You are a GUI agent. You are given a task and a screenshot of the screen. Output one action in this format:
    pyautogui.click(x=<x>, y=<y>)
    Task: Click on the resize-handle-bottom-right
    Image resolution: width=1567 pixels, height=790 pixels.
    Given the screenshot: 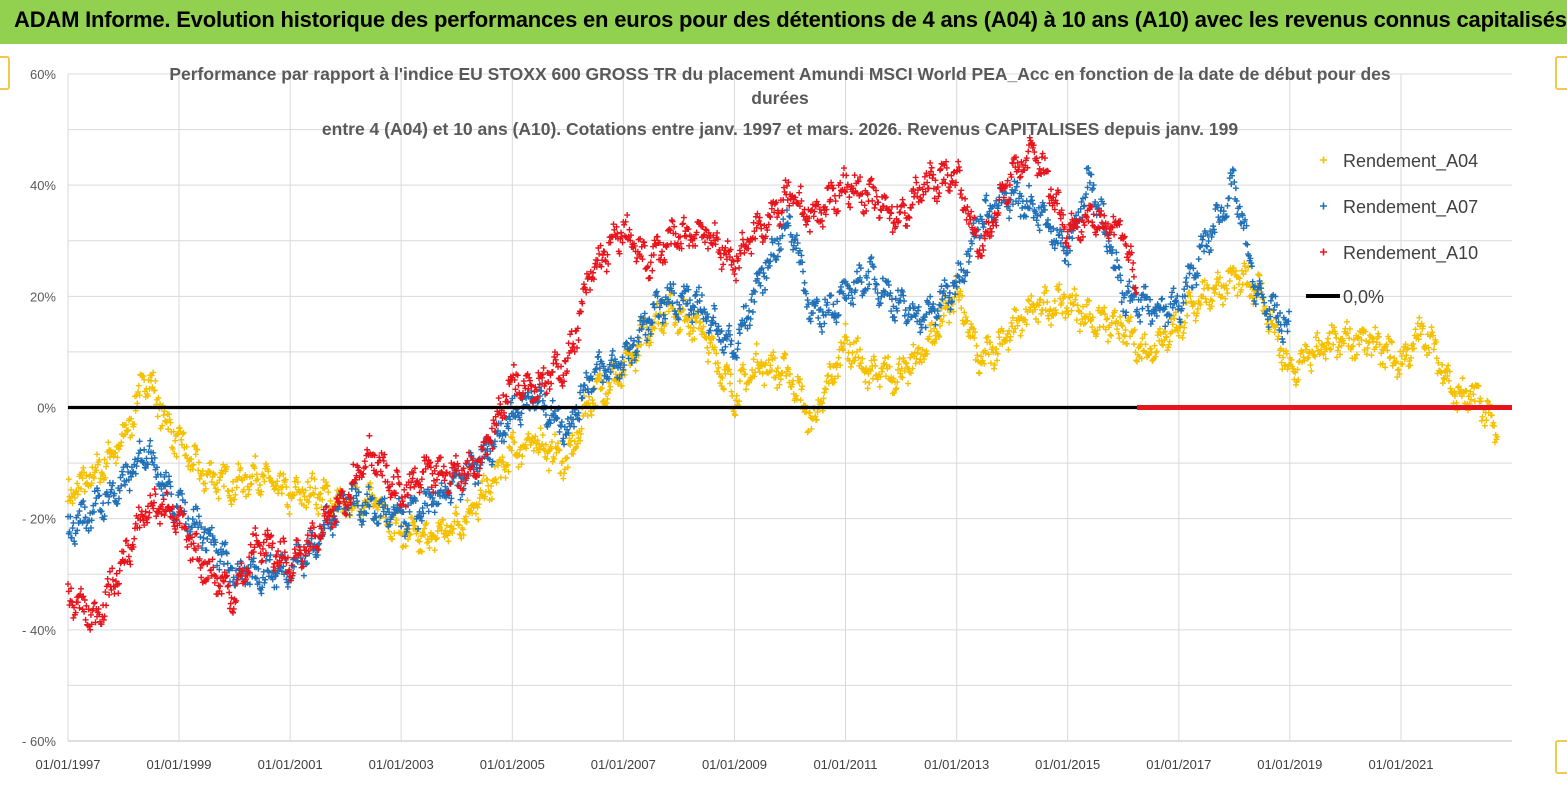 What is the action you would take?
    pyautogui.click(x=1561, y=757)
    